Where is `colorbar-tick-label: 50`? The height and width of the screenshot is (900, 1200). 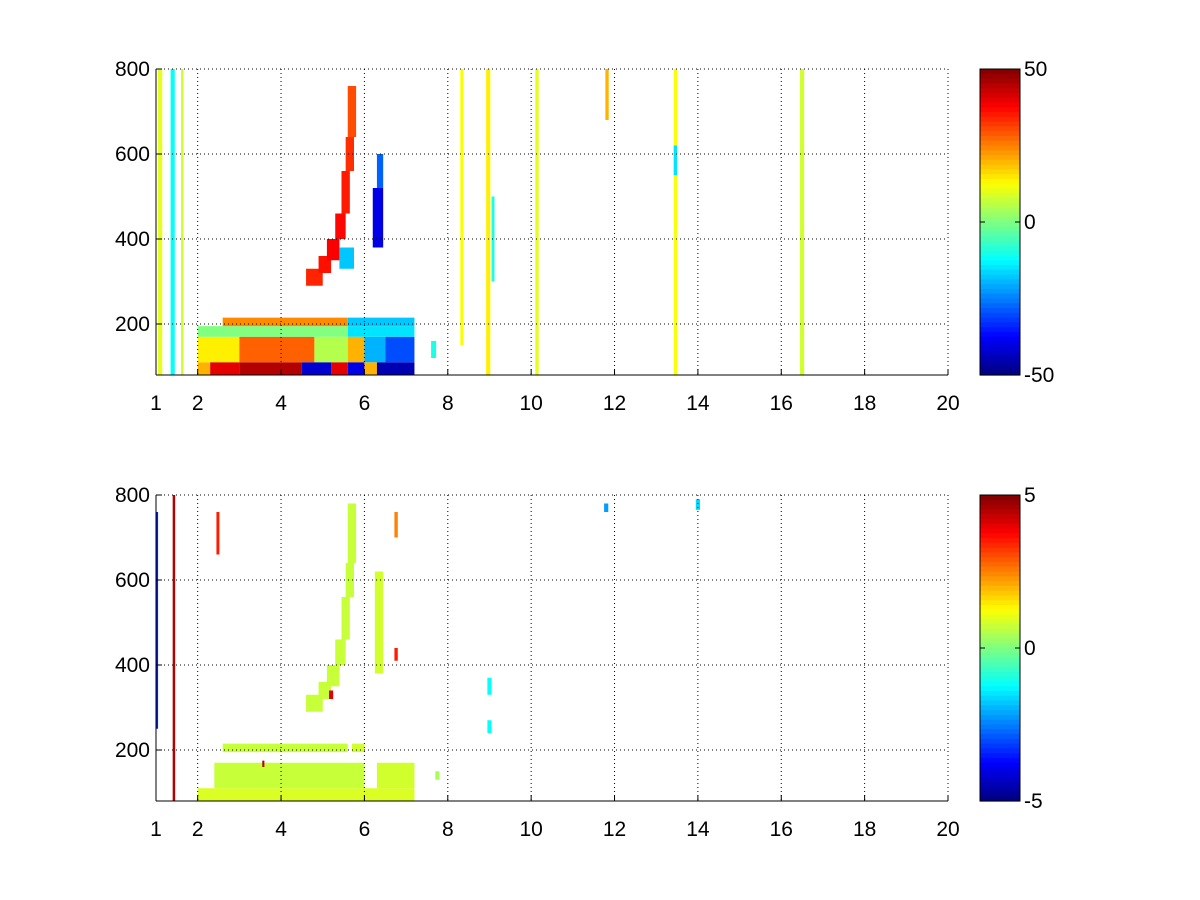
colorbar-tick-label: 50 is located at coordinates (1035, 69).